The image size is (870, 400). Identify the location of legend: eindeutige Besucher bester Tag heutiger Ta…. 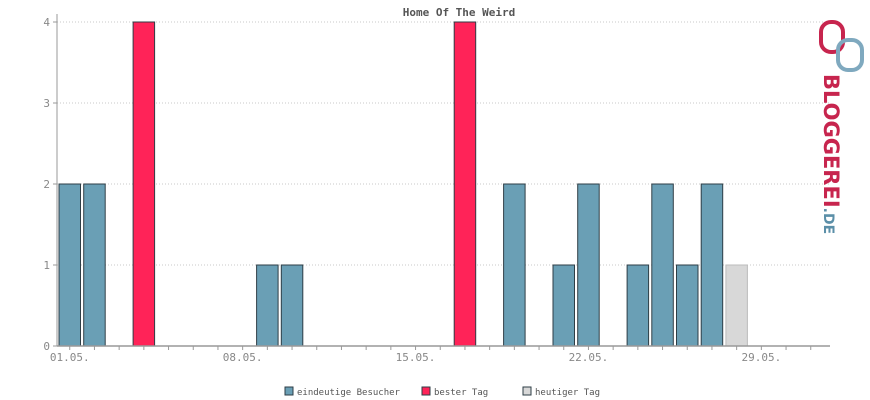
(442, 392).